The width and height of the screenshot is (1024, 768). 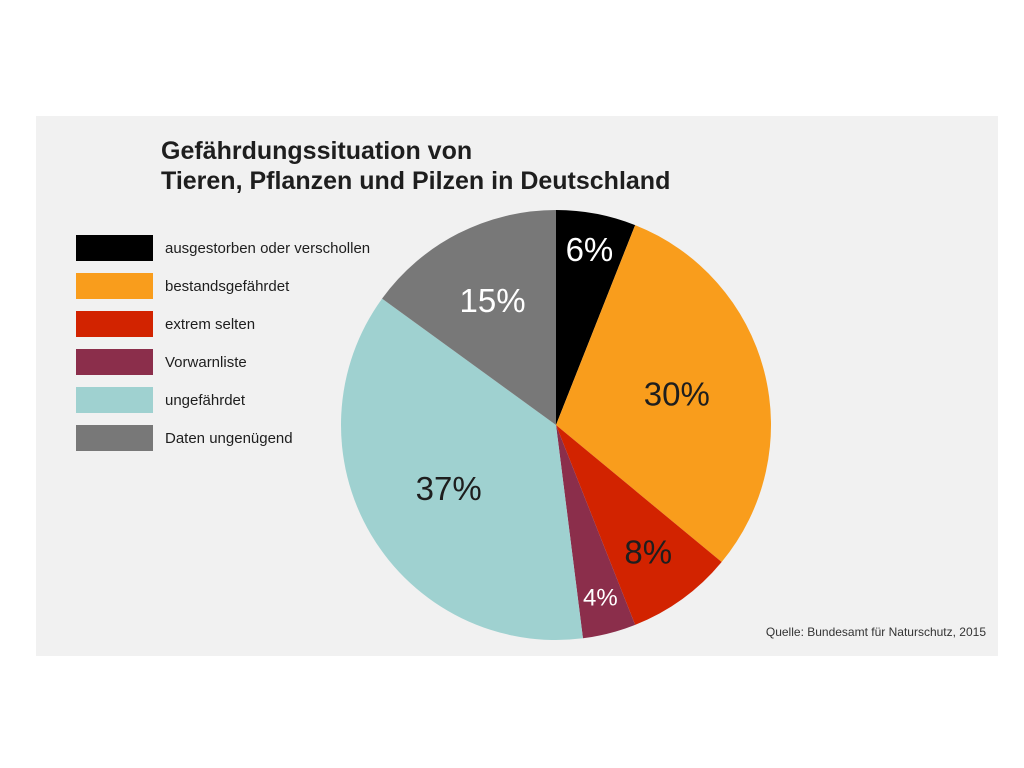 I want to click on legend-swatch-daten-ungenuegend, so click(x=114, y=438).